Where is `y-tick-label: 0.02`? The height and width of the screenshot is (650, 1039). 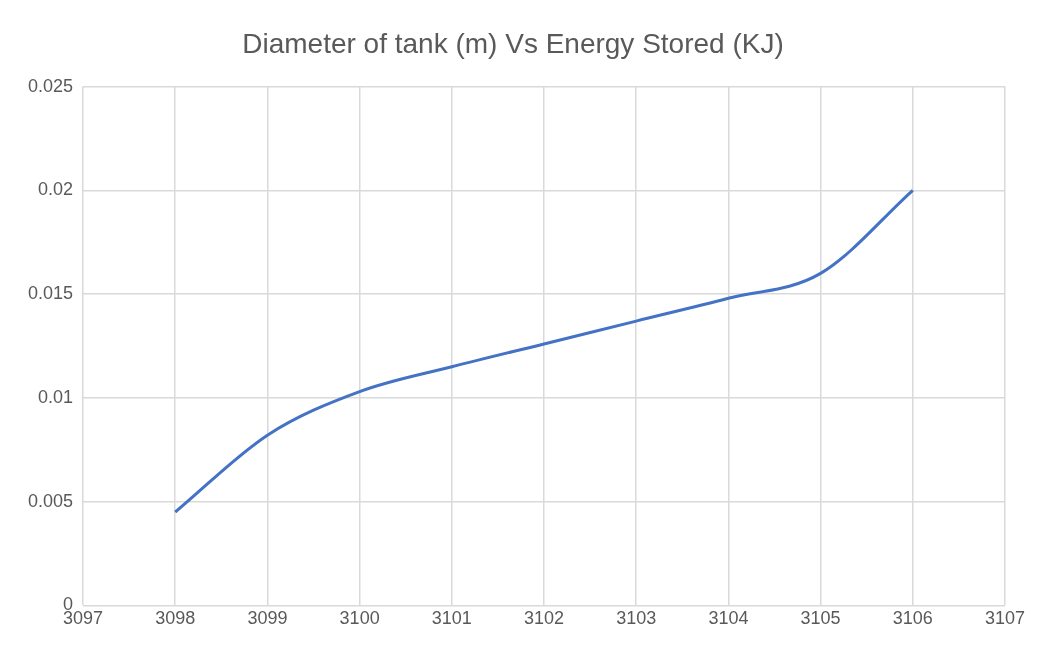 y-tick-label: 0.02 is located at coordinates (56, 189).